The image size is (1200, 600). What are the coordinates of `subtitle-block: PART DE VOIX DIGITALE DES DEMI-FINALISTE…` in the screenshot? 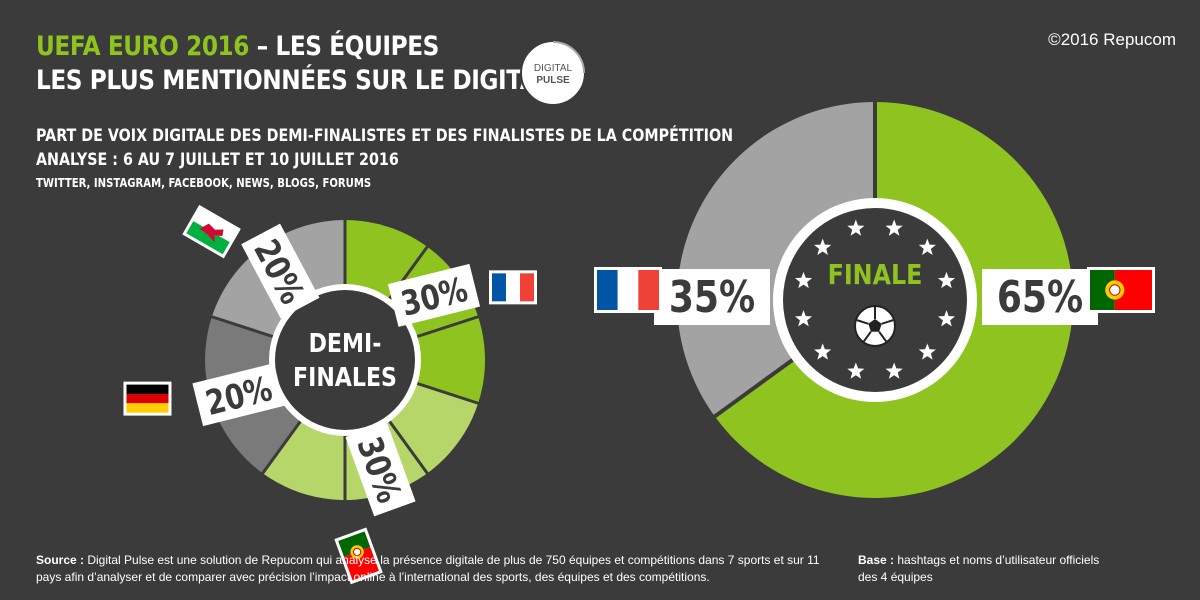 It's located at (384, 159).